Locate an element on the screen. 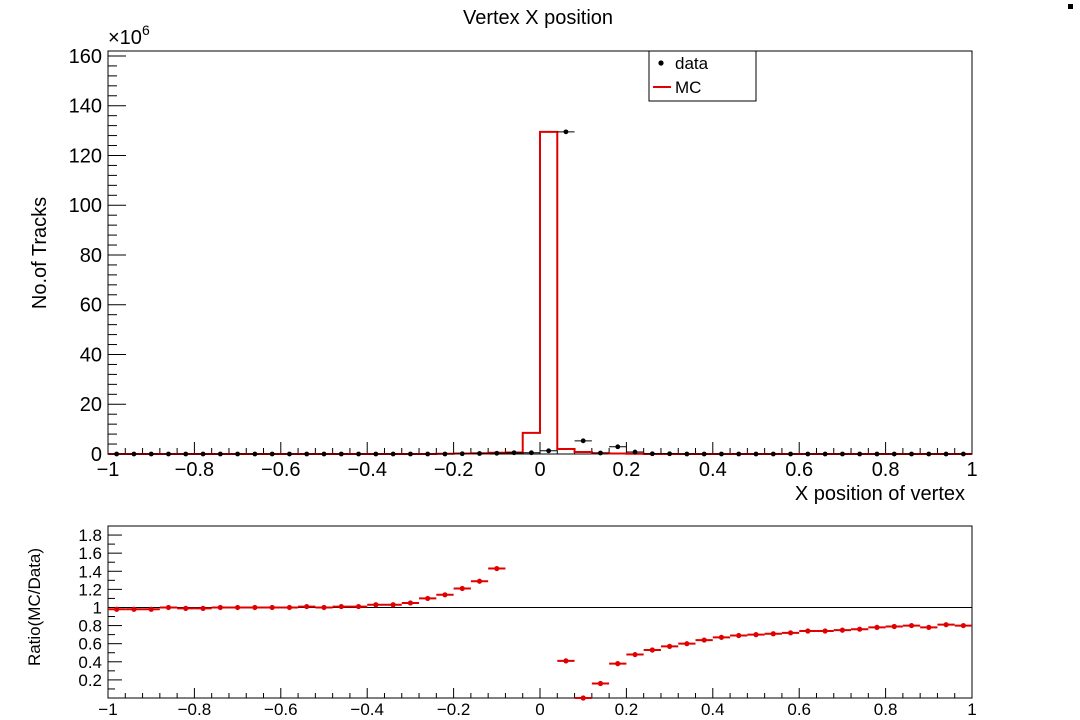 This screenshot has width=1080, height=720. y-tick-label: 100 is located at coordinates (85, 206).